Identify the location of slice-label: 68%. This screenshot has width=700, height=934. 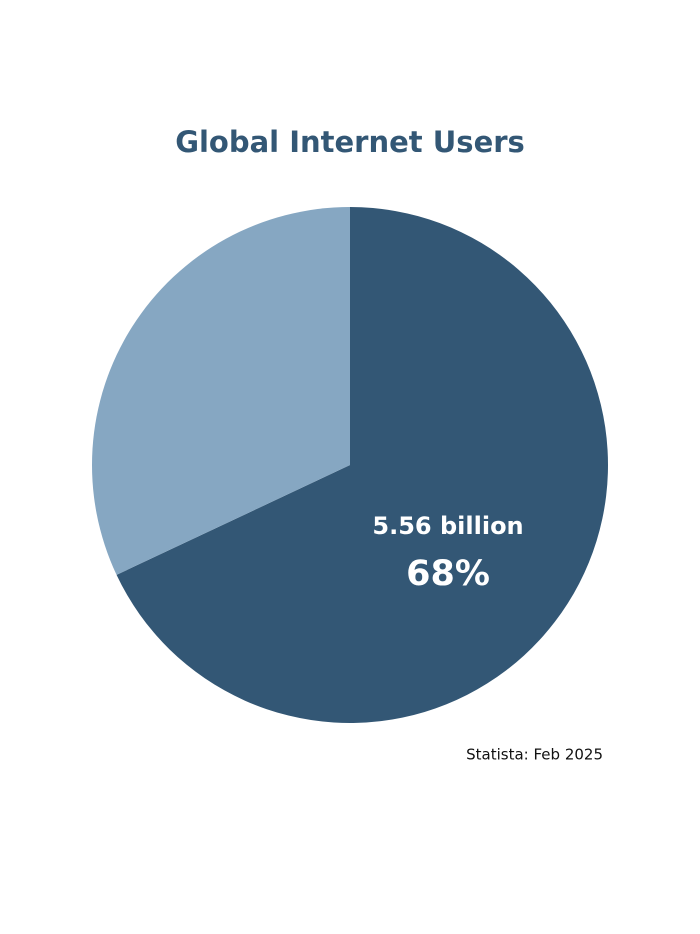
(448, 574).